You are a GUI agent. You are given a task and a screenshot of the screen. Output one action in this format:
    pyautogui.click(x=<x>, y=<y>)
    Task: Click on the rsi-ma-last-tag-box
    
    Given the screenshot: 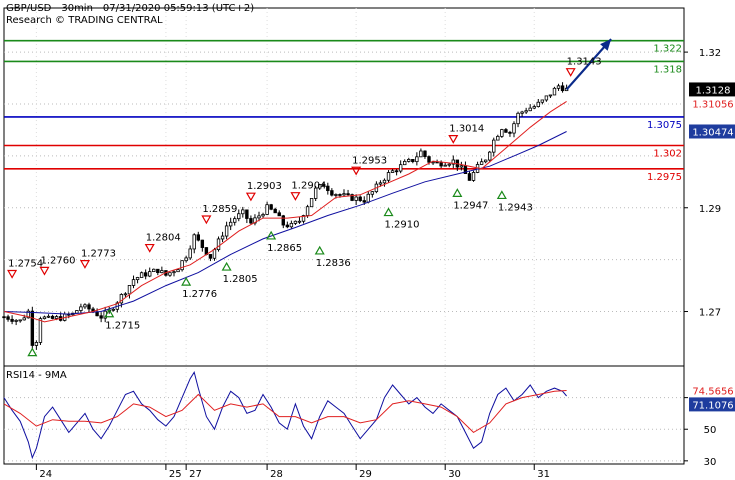 What is the action you would take?
    pyautogui.click(x=712, y=404)
    